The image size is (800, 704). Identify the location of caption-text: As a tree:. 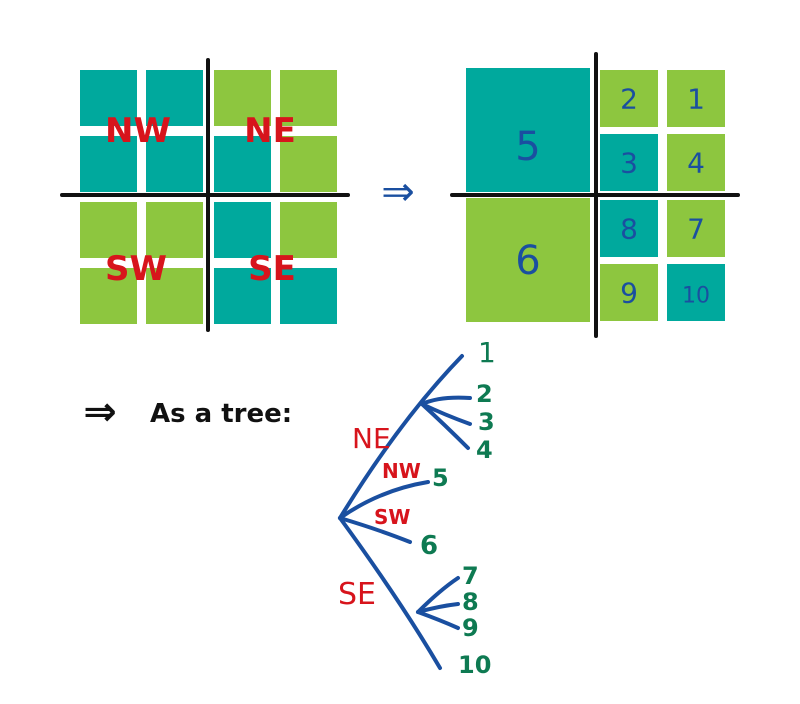
(221, 414).